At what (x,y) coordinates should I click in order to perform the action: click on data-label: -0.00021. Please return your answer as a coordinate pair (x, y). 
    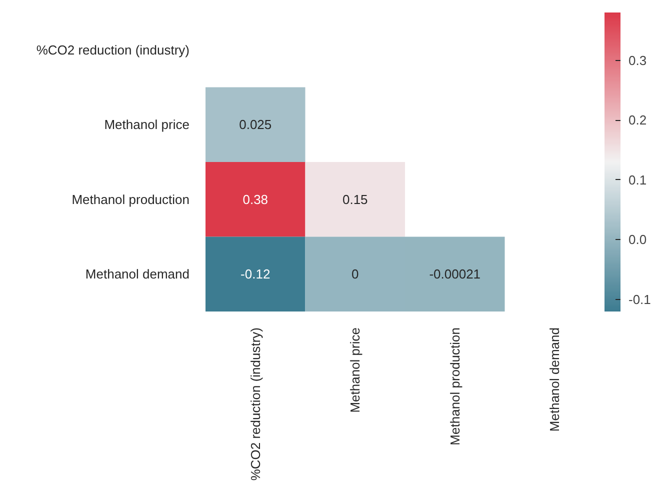
    Looking at the image, I should click on (455, 274).